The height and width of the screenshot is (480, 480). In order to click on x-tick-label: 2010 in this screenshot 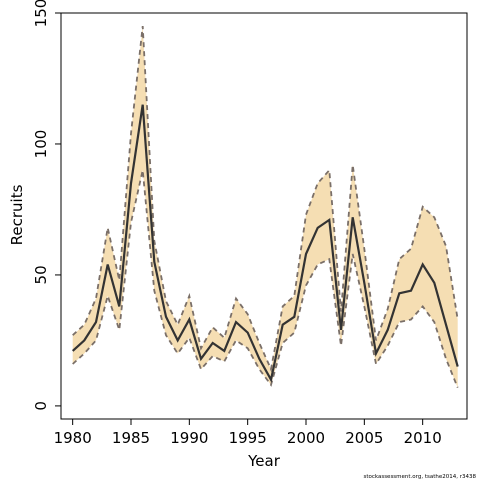, I will do `click(423, 438)`.